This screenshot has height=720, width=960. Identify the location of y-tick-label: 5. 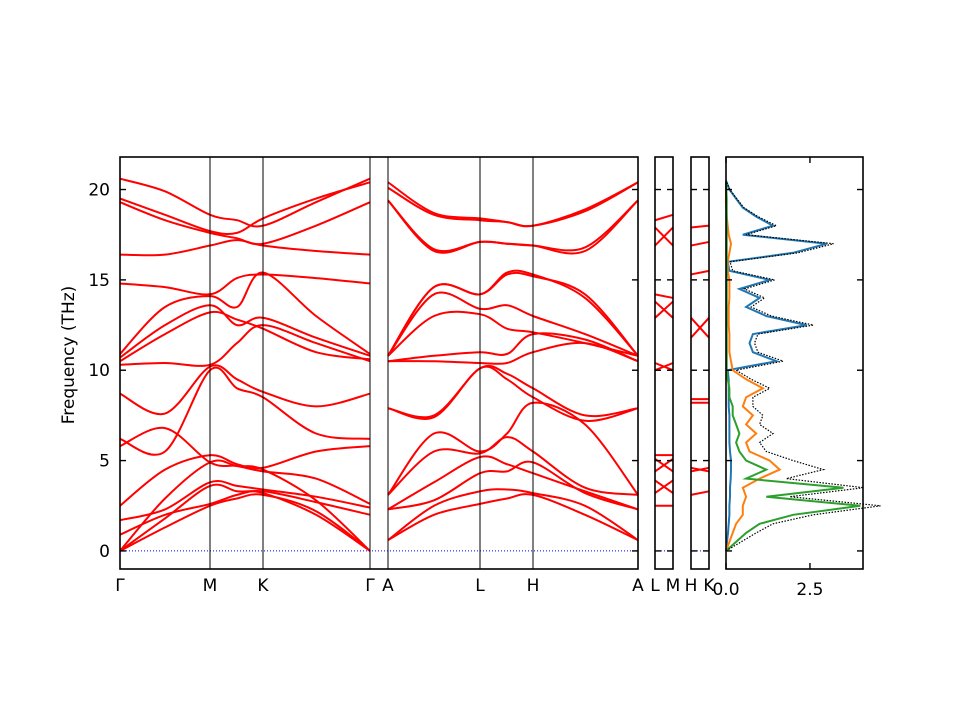
(104, 462).